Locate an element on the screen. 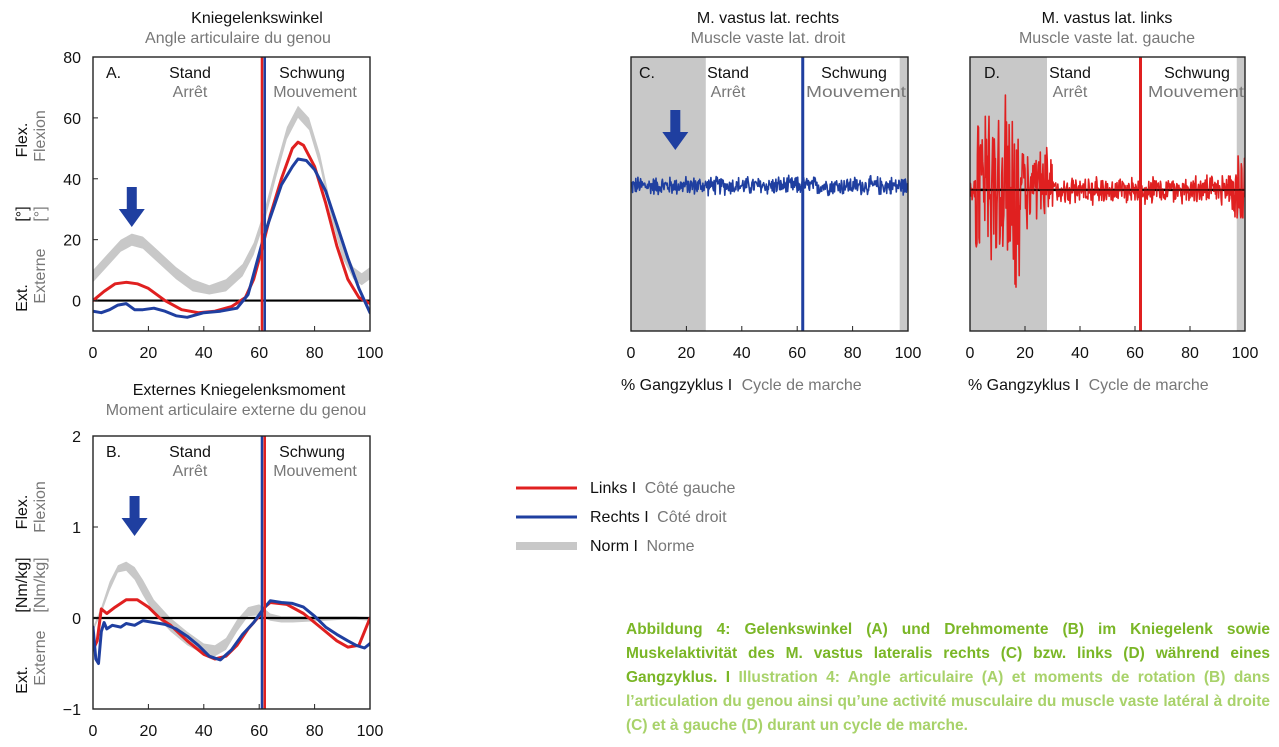 This screenshot has width=1279, height=747. panel-a-stand-label-fr: Arrêt is located at coordinates (190, 92).